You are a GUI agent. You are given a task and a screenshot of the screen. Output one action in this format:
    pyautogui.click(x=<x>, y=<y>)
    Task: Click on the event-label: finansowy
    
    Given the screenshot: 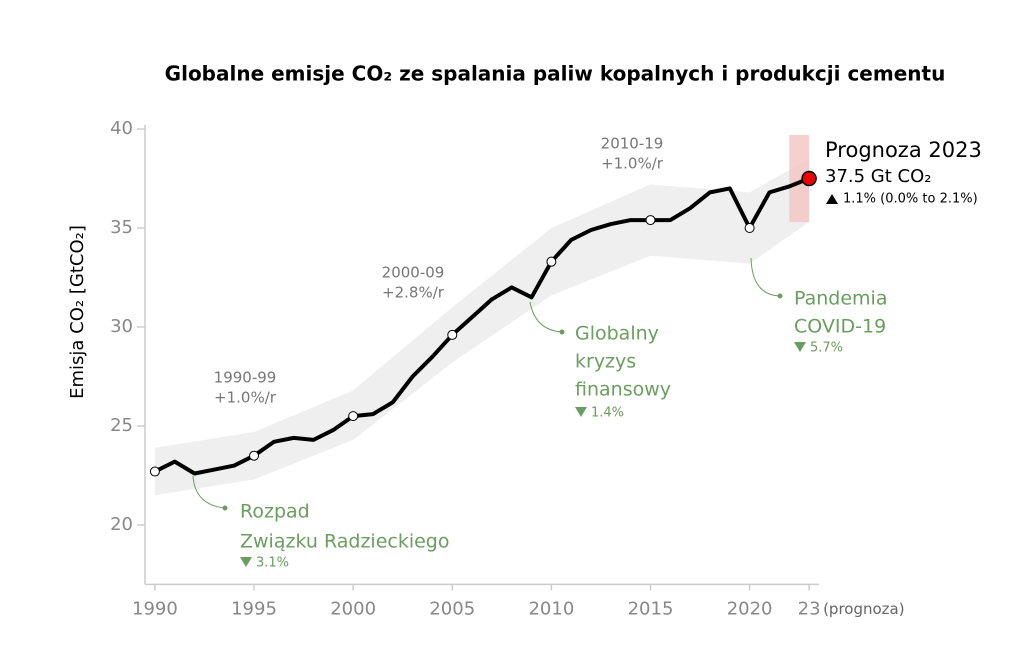 What is the action you would take?
    pyautogui.click(x=623, y=390)
    